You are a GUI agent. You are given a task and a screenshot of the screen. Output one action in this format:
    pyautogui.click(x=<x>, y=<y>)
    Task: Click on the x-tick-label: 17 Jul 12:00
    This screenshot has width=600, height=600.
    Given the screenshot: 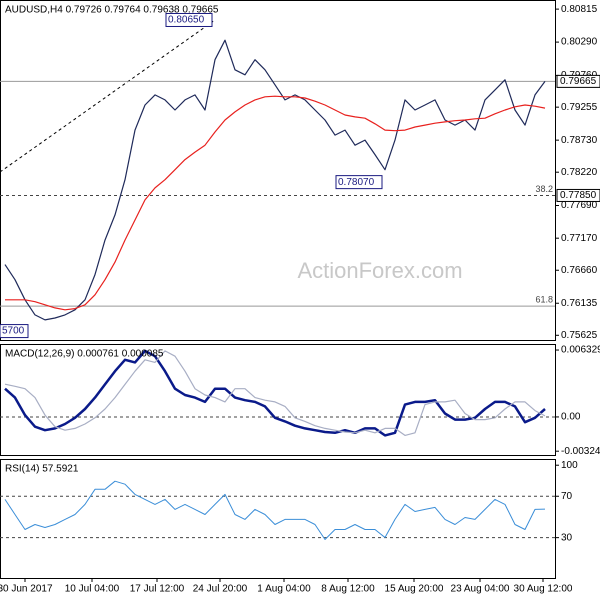 What is the action you would take?
    pyautogui.click(x=157, y=589)
    